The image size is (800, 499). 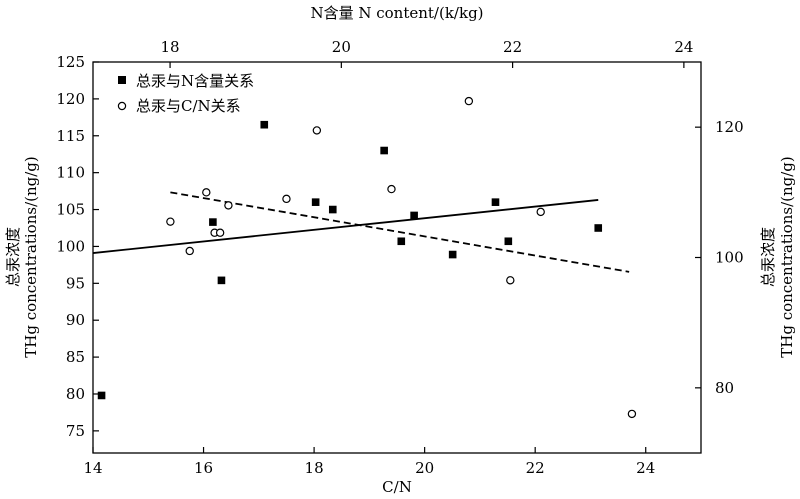 I want to click on legend-label-n-content: 总汞与N含量关系, so click(x=195, y=81).